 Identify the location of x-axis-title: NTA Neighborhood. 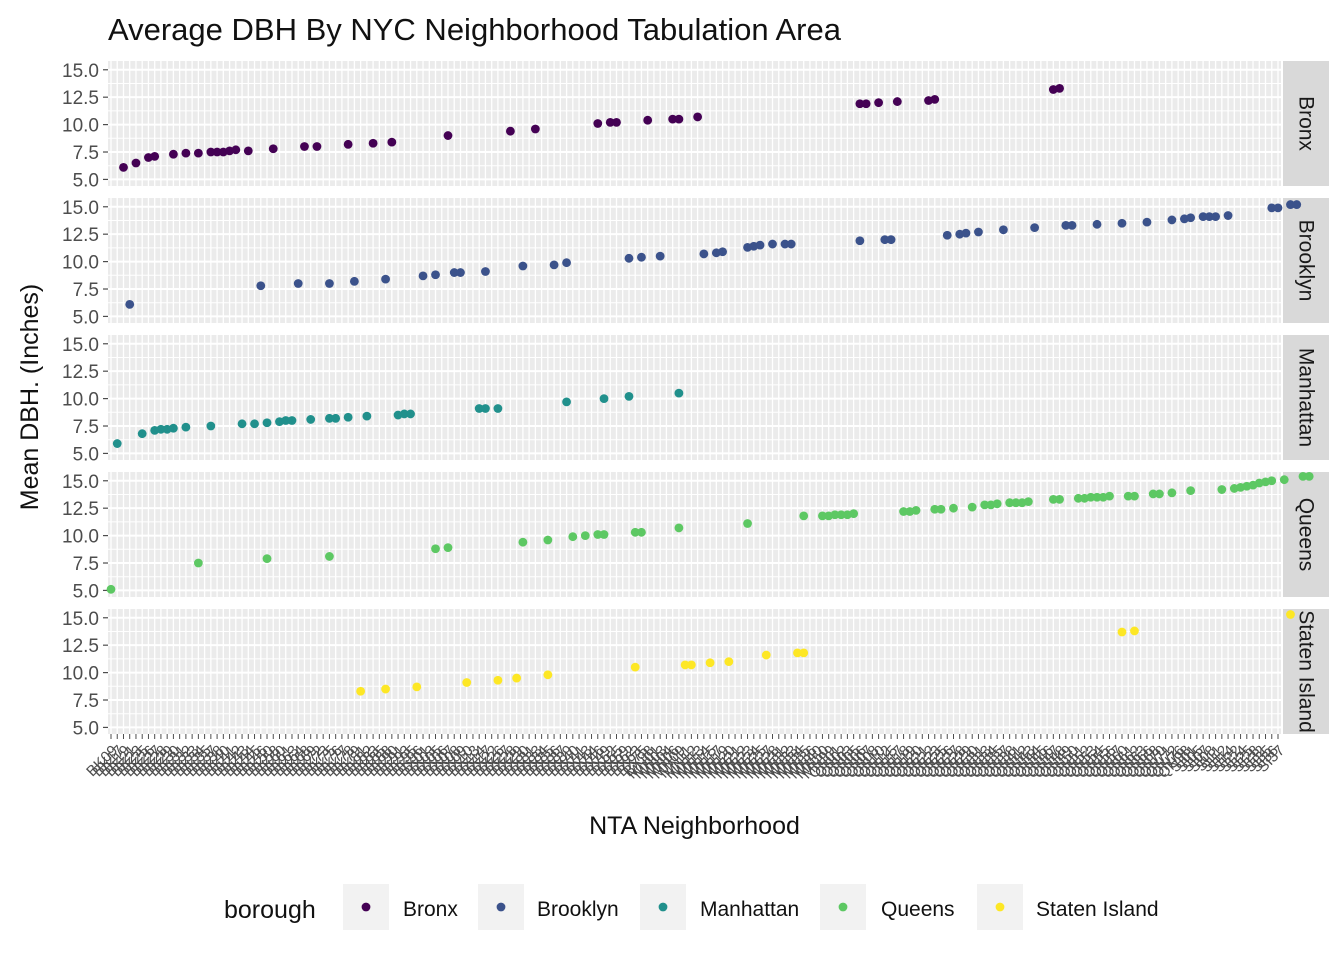
(694, 826).